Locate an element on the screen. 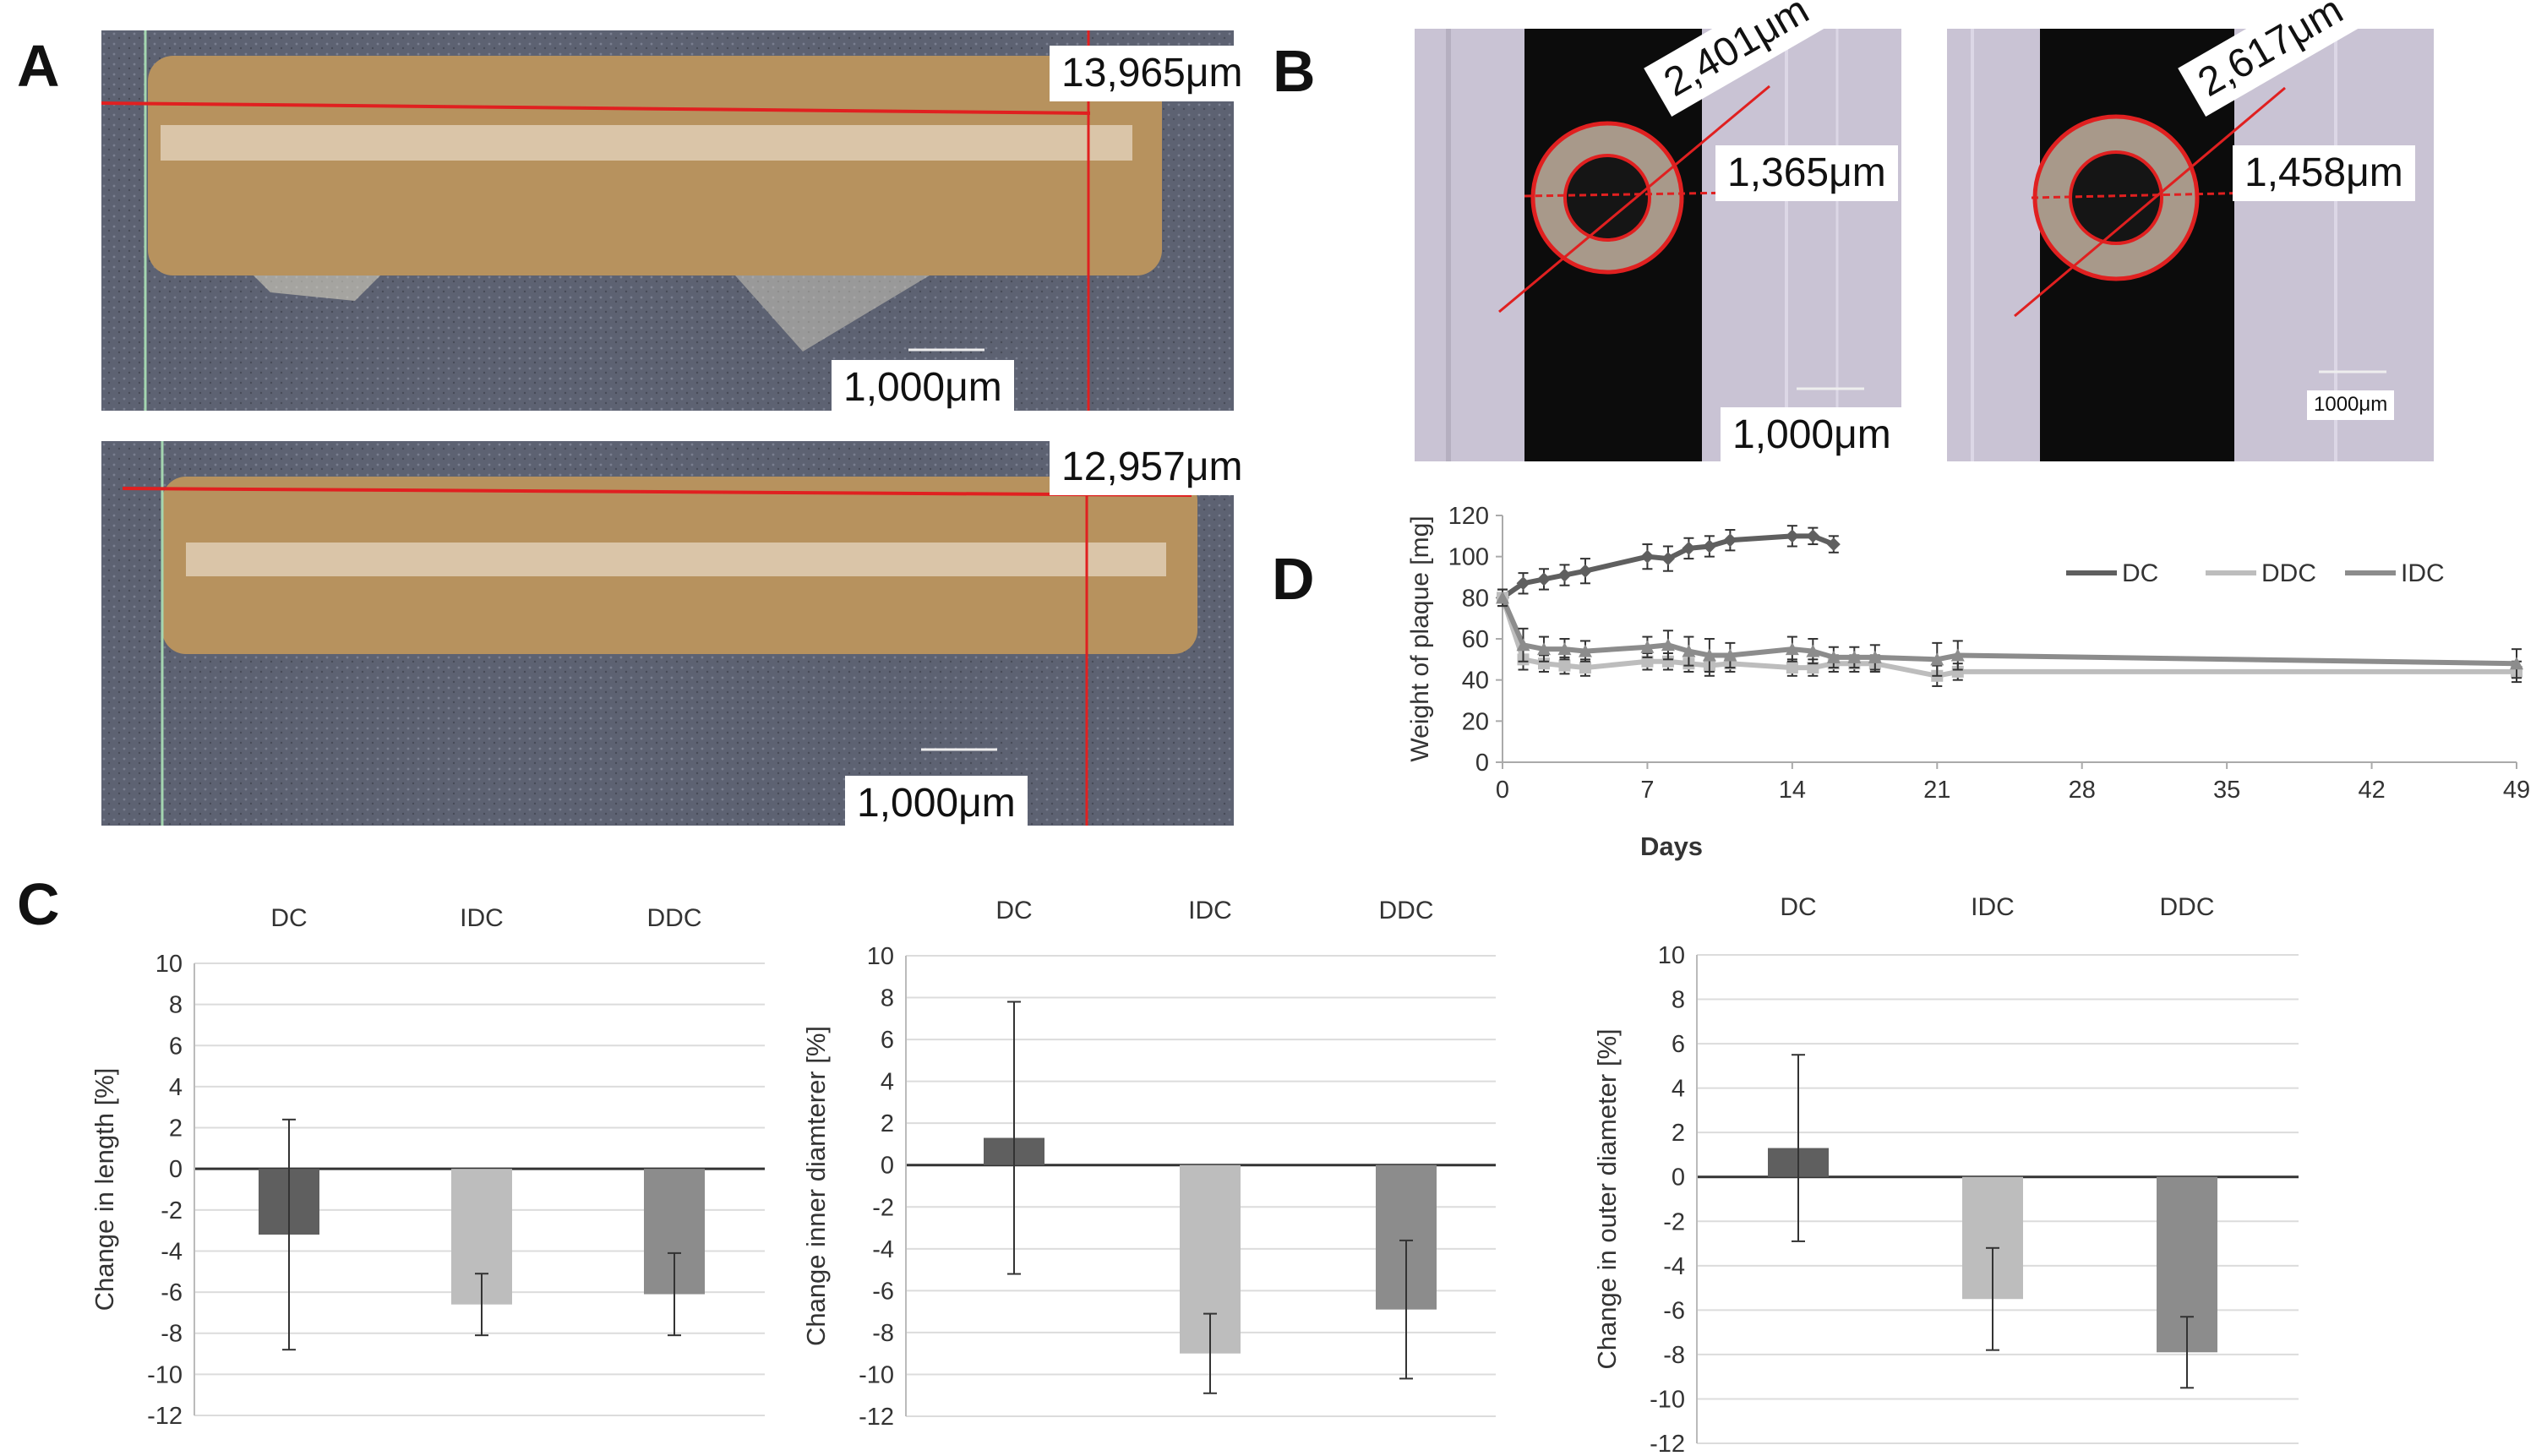 Image resolution: width=2547 pixels, height=1456 pixels. x-tick-label: 21 is located at coordinates (1936, 790).